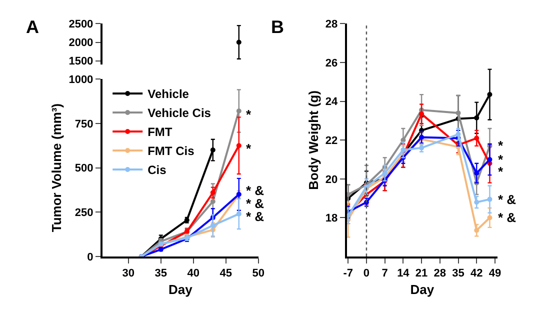  I want to click on legend-label: Vehicle Cis, so click(180, 113).